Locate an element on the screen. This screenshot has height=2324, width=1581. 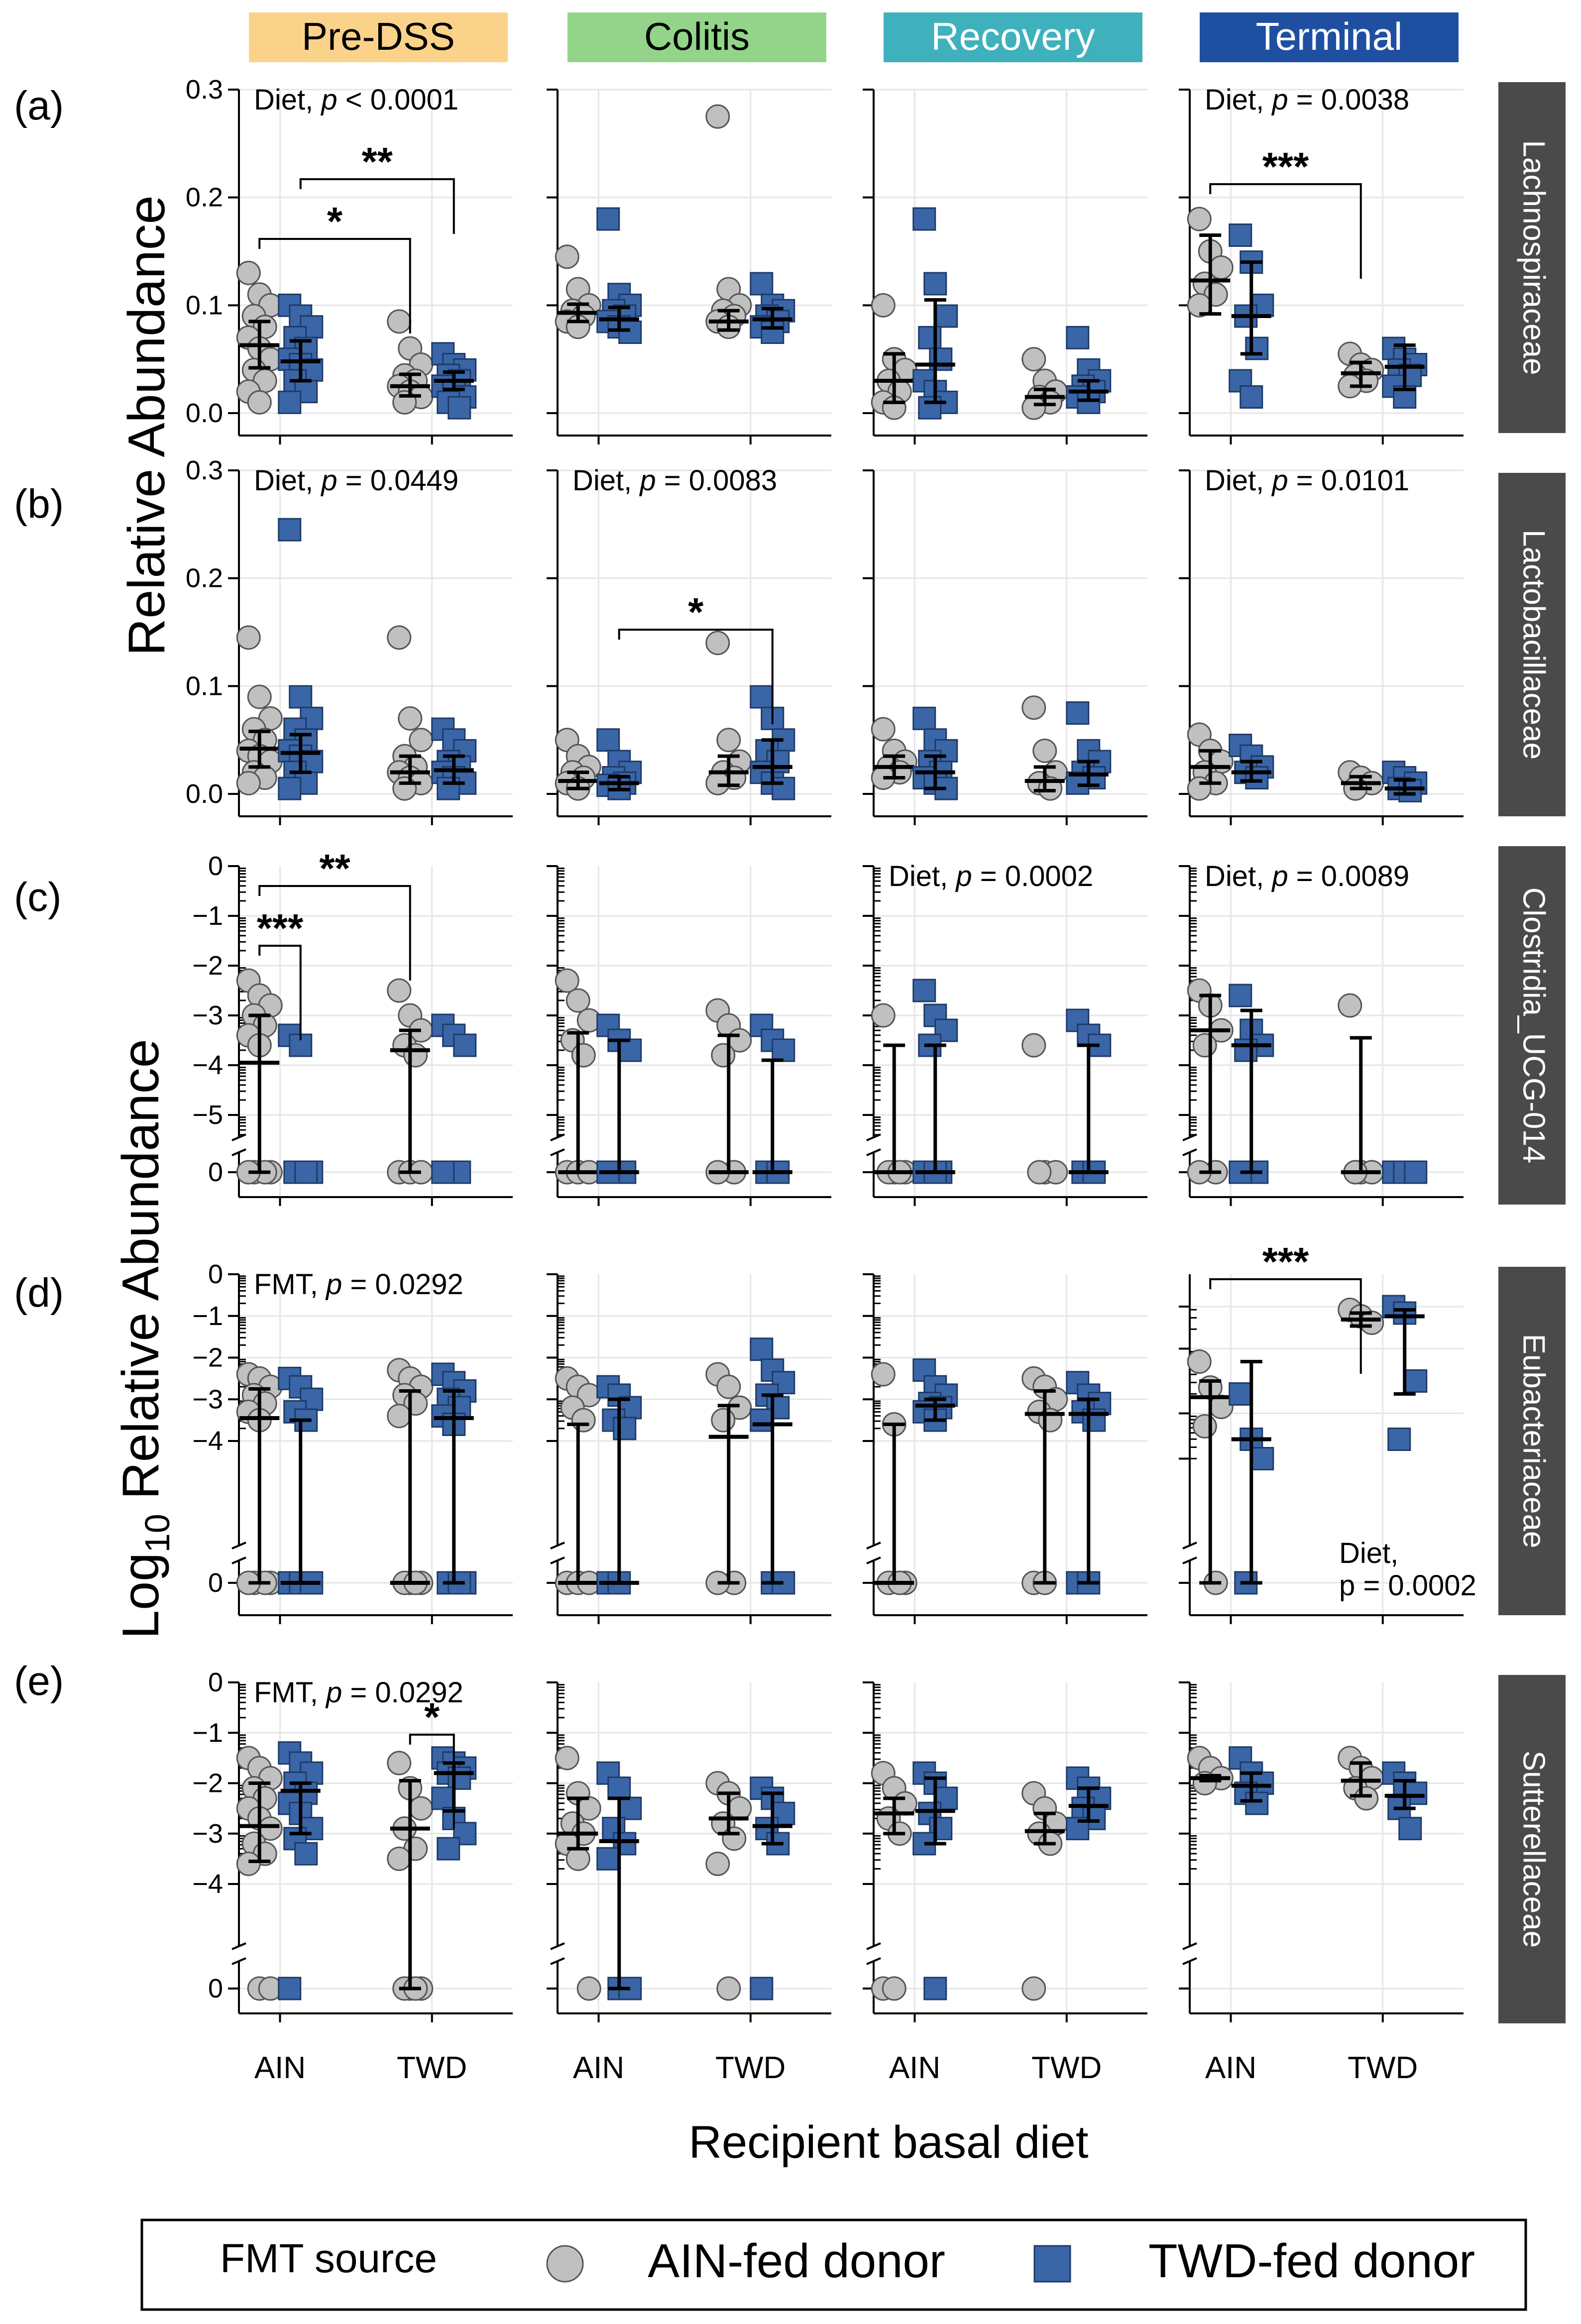
panel-lactobacillaceae-recovery is located at coordinates (1005, 647).